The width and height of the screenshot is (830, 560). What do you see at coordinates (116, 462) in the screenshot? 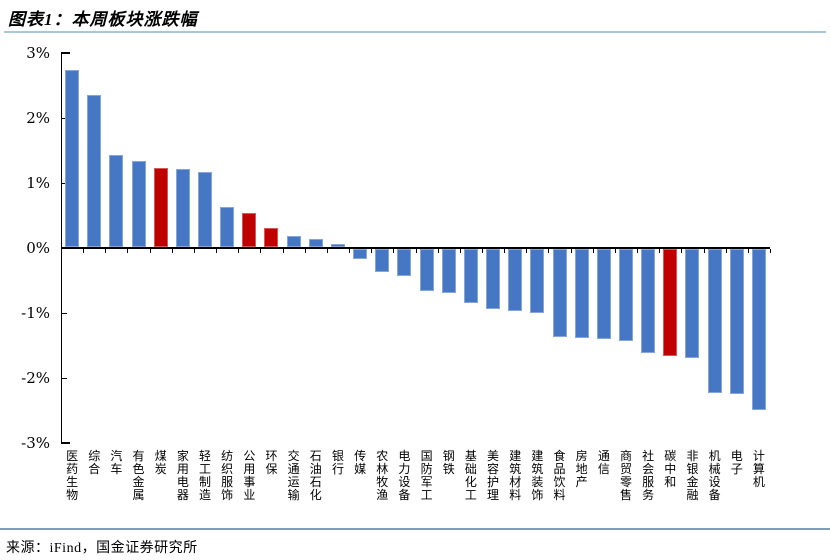
I see `category-label-汽车: 汽车` at bounding box center [116, 462].